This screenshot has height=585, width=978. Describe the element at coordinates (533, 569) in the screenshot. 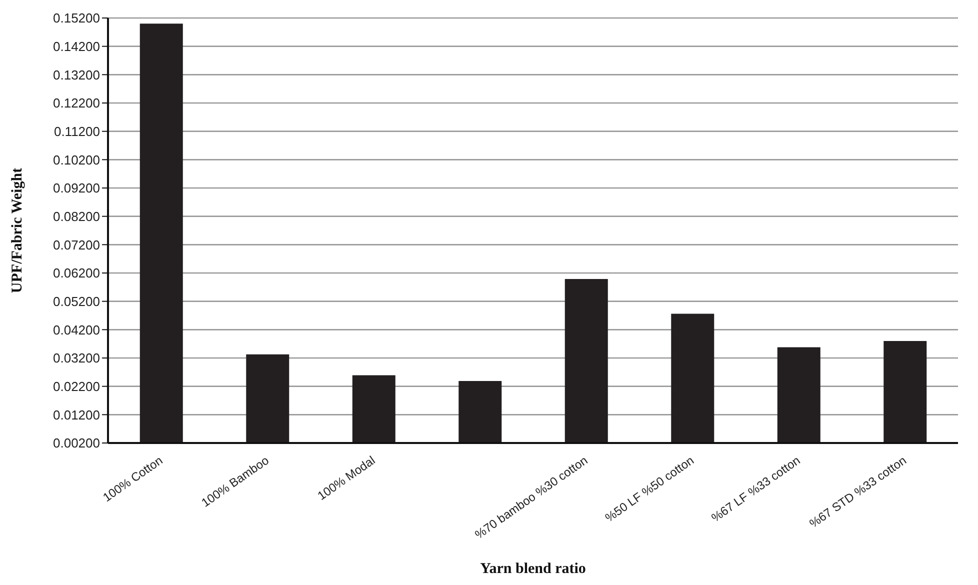

I see `x-axis-title: Yarn blend ratio` at that location.